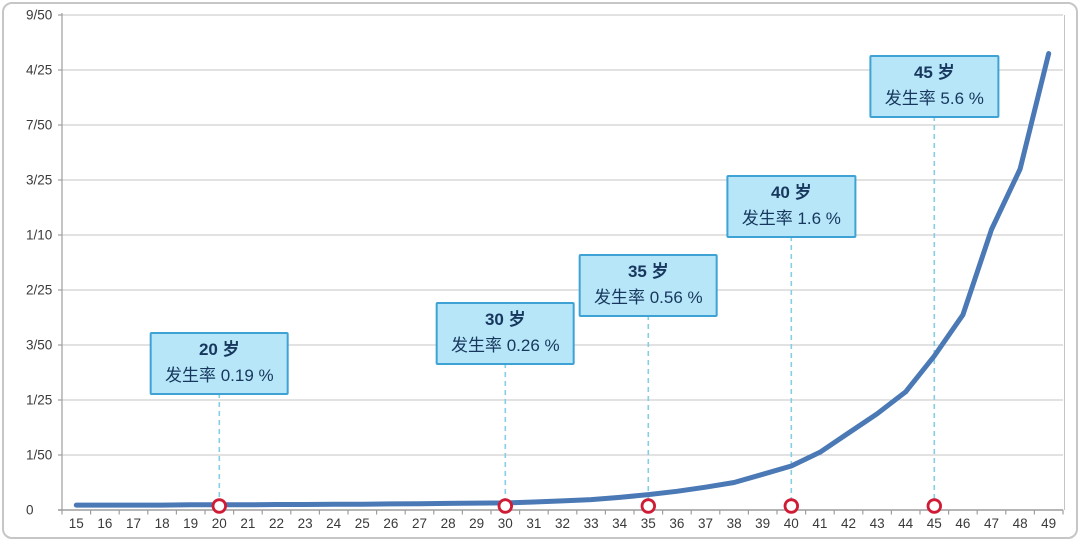  Describe the element at coordinates (39, 290) in the screenshot. I see `y-tick-label: 2/25` at that location.